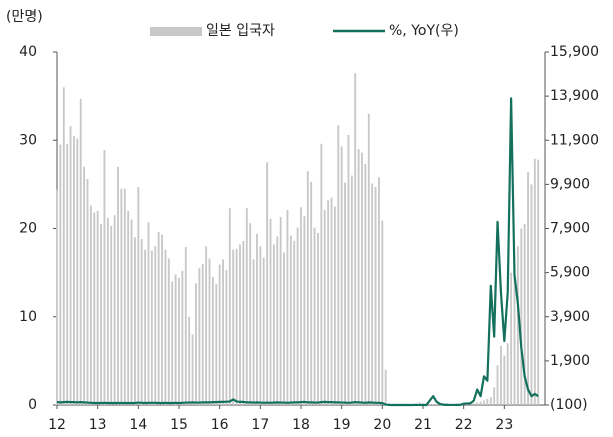 The image size is (613, 437). What do you see at coordinates (176, 31) in the screenshot?
I see `legend-swatch` at bounding box center [176, 31].